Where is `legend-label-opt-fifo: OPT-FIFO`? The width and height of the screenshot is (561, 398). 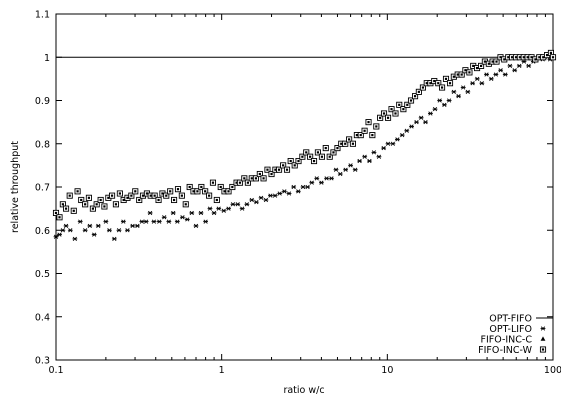 legend-label-opt-fifo: OPT-FIFO is located at coordinates (510, 319).